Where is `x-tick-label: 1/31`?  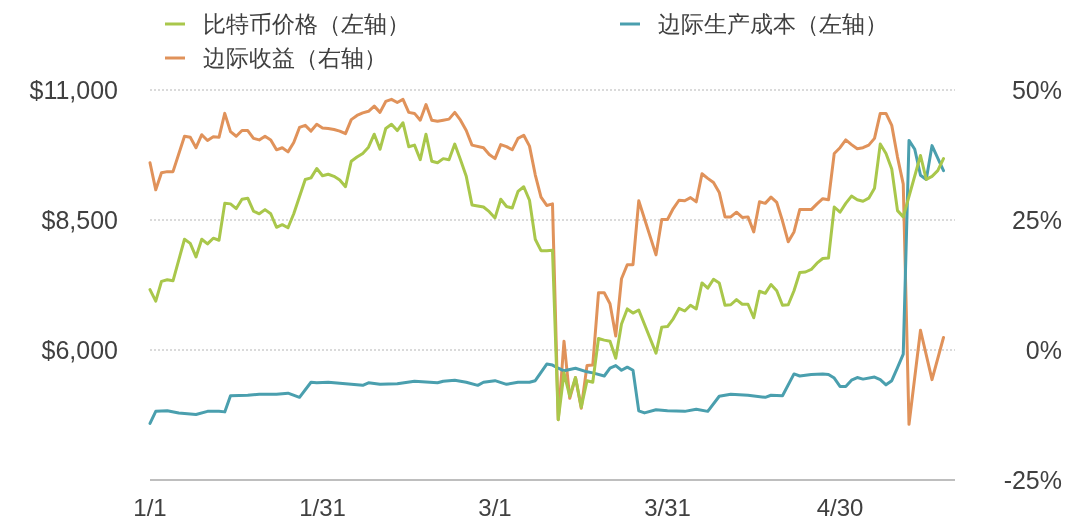
x-tick-label: 1/31 is located at coordinates (322, 507).